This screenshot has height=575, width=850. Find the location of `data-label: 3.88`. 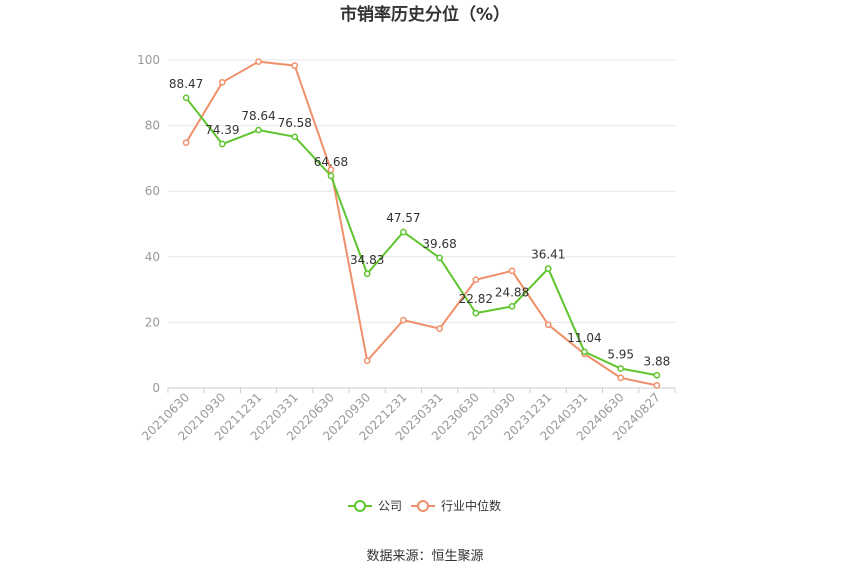

data-label: 3.88 is located at coordinates (657, 361).